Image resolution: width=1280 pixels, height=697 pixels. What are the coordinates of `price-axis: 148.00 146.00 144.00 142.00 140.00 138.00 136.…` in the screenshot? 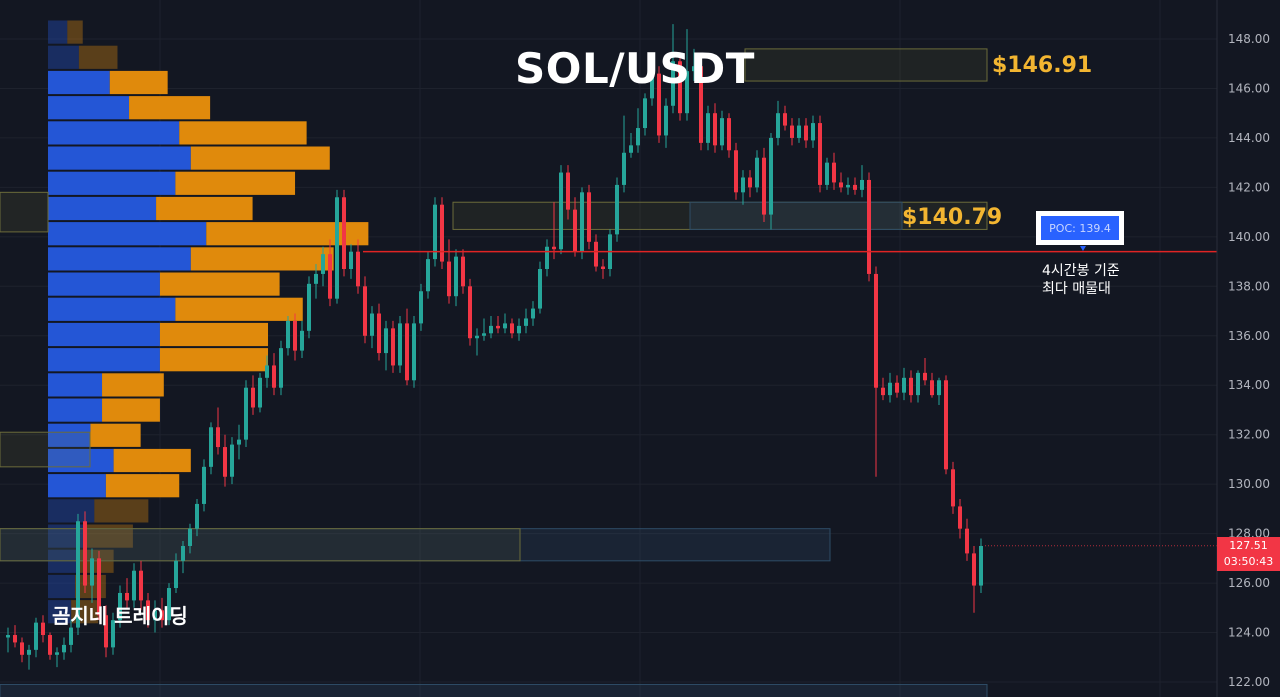 It's located at (1243, 348).